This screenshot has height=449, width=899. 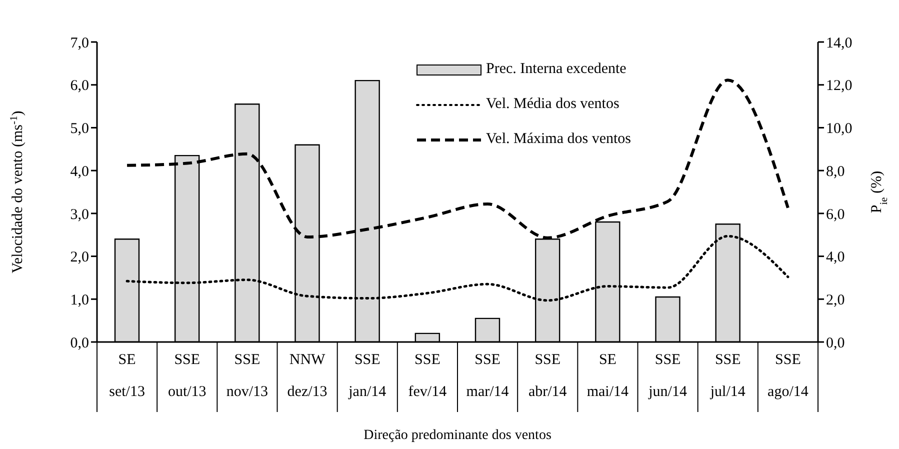 What do you see at coordinates (187, 376) in the screenshot?
I see `x-tick-label: SSE out/13` at bounding box center [187, 376].